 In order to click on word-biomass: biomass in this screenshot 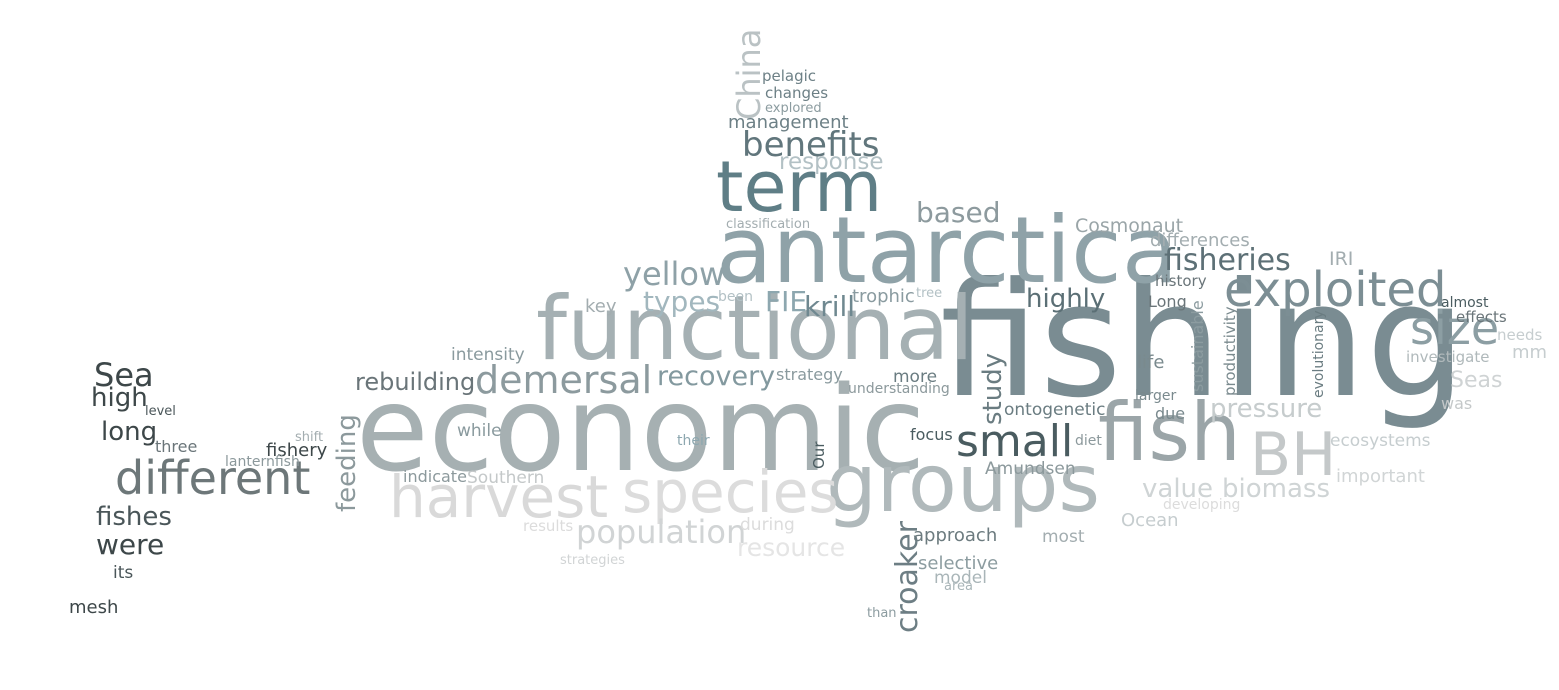, I will do `click(1276, 489)`.